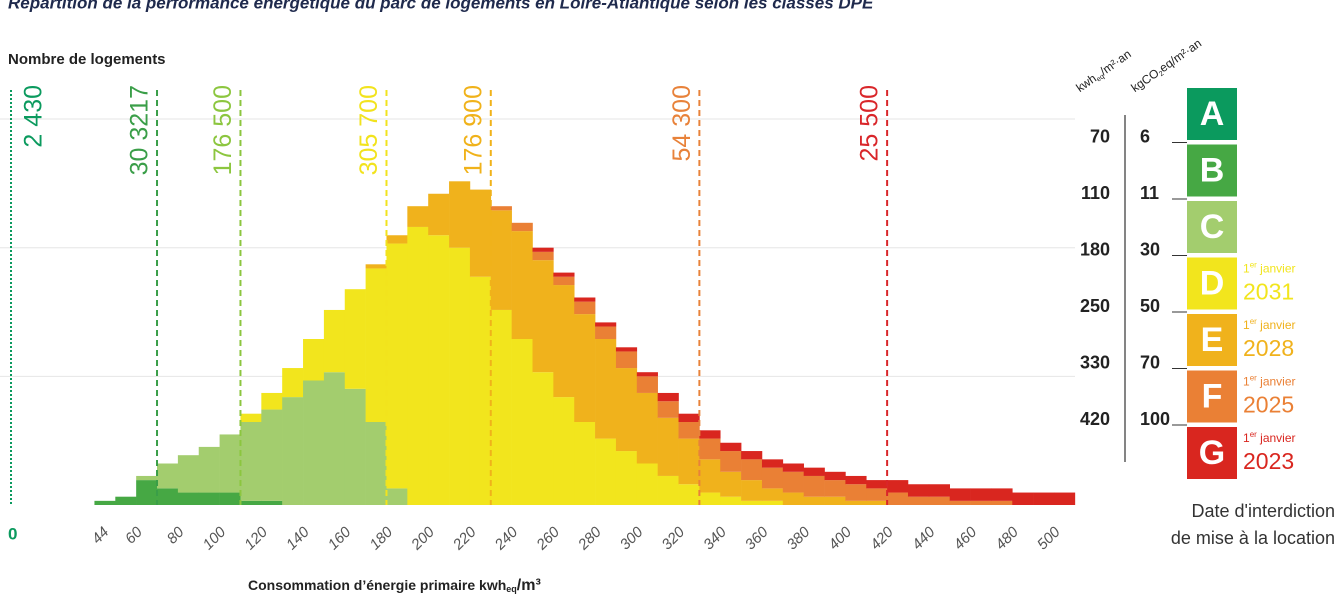 This screenshot has width=1339, height=597. What do you see at coordinates (589, 538) in the screenshot?
I see `x-tick-label: 280` at bounding box center [589, 538].